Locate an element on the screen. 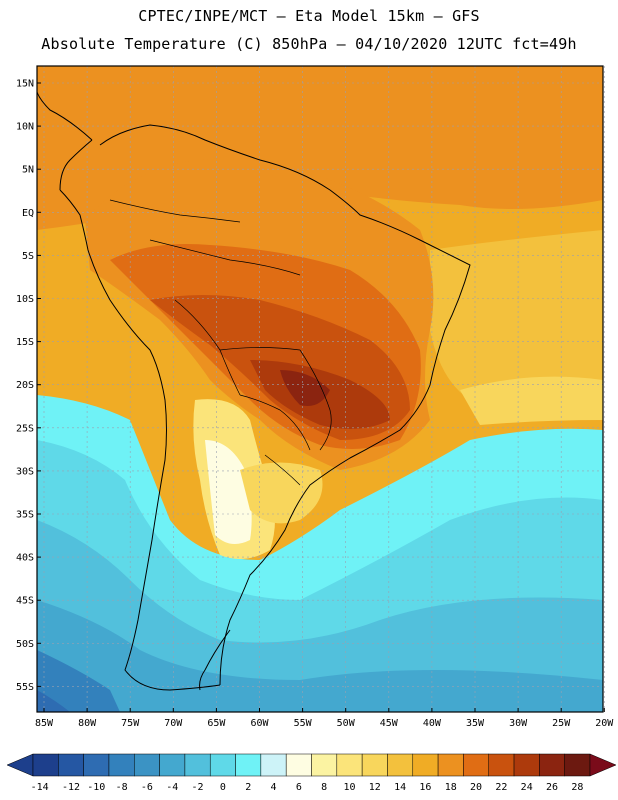  latitude-label: 15S is located at coordinates (25, 342).